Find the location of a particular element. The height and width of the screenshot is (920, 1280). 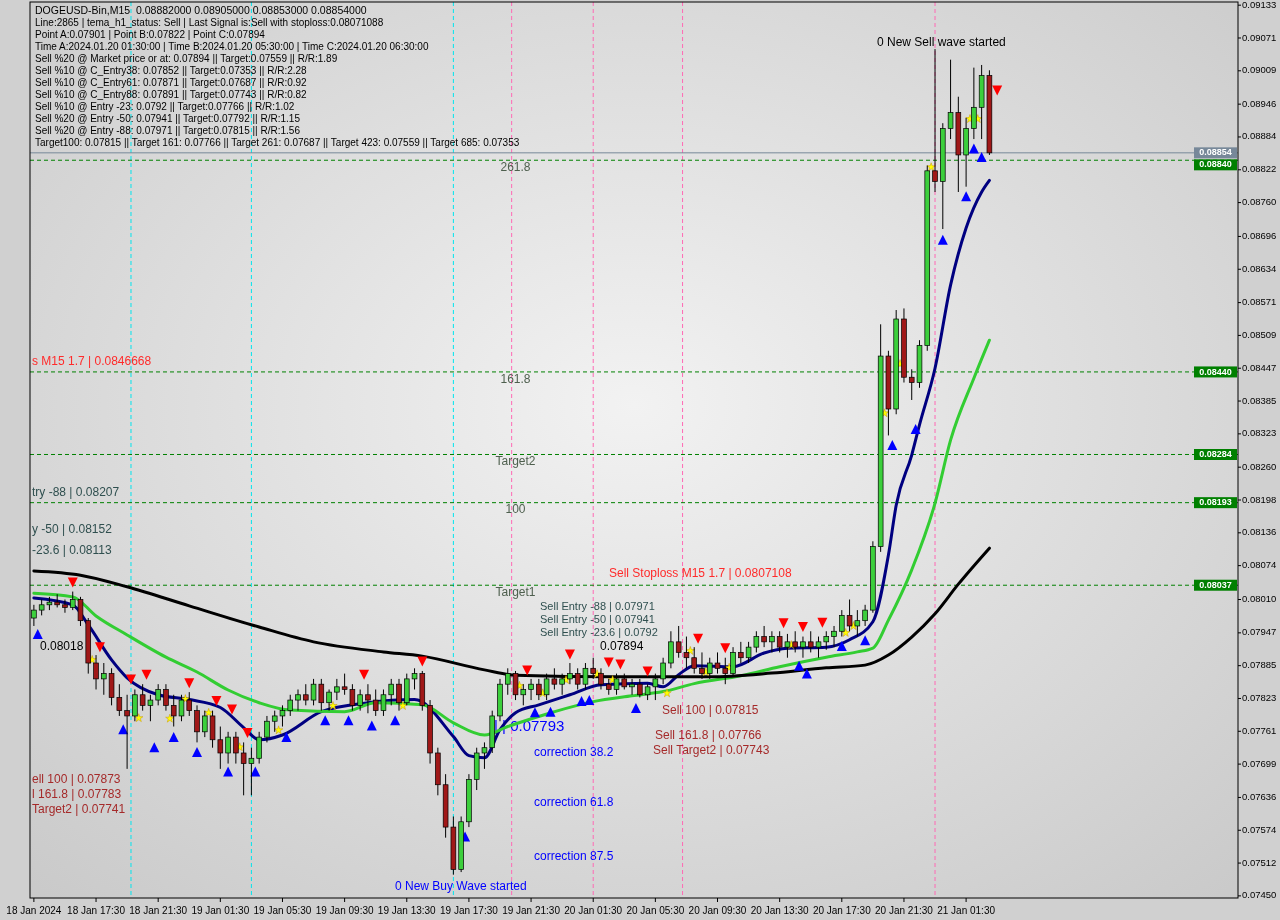

ref-line-label: 0.08854 is located at coordinates (1215, 152).